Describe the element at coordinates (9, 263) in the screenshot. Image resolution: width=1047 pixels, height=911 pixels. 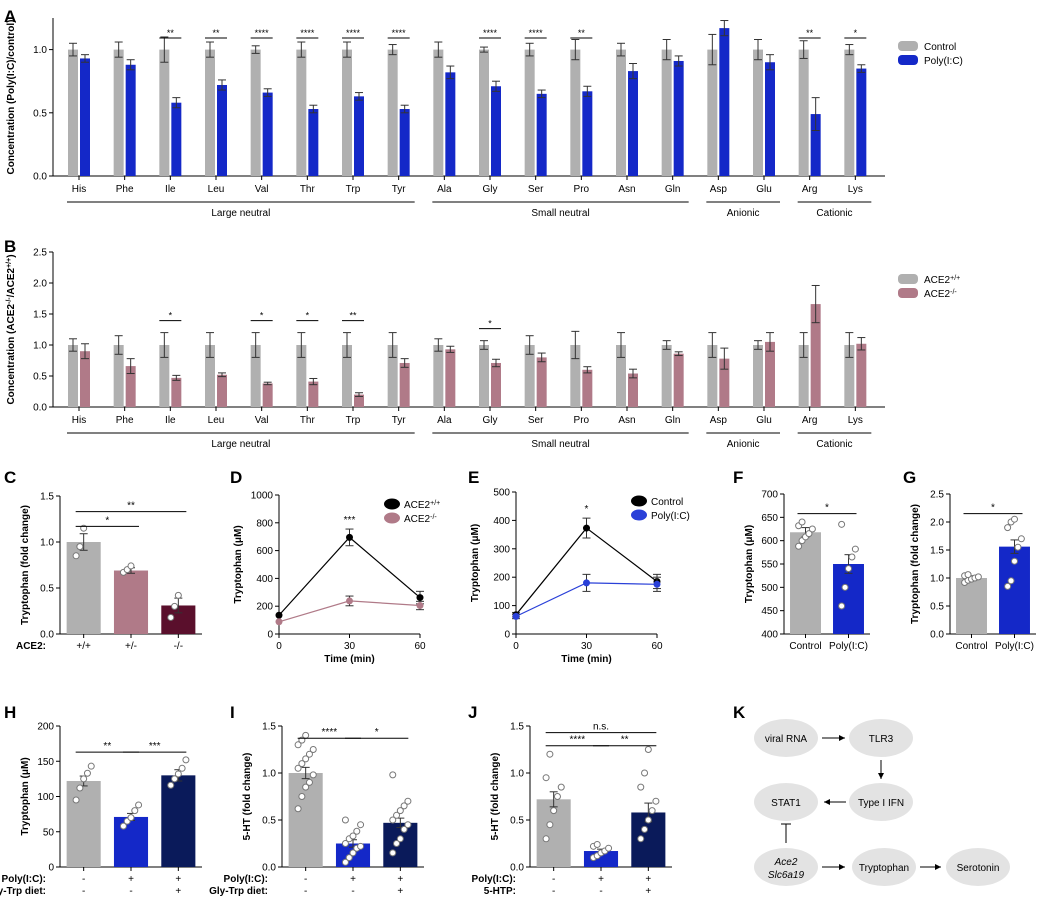
I see `y-label-part: +/+` at that location.